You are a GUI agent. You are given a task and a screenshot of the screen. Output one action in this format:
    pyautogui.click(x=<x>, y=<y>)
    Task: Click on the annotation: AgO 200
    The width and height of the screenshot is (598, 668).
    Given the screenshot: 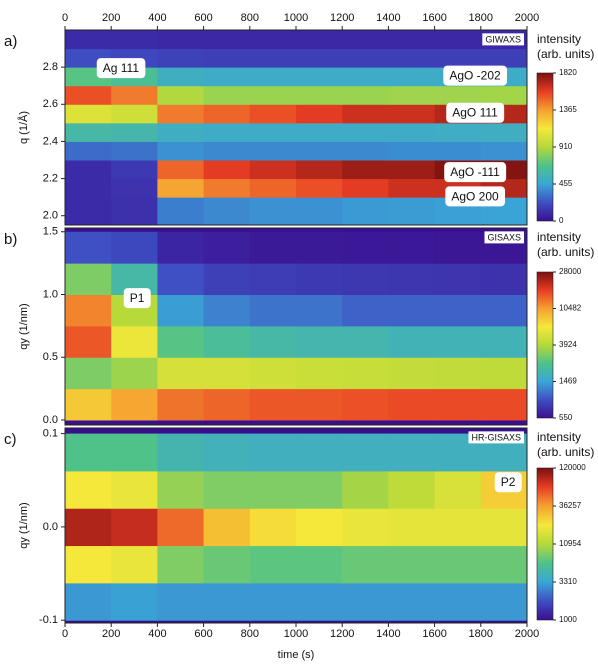 What is the action you would take?
    pyautogui.click(x=475, y=196)
    